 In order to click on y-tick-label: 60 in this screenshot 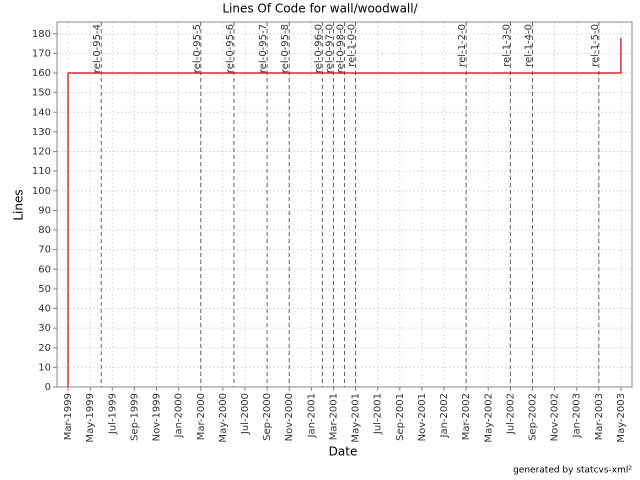, I will do `click(44, 269)`.